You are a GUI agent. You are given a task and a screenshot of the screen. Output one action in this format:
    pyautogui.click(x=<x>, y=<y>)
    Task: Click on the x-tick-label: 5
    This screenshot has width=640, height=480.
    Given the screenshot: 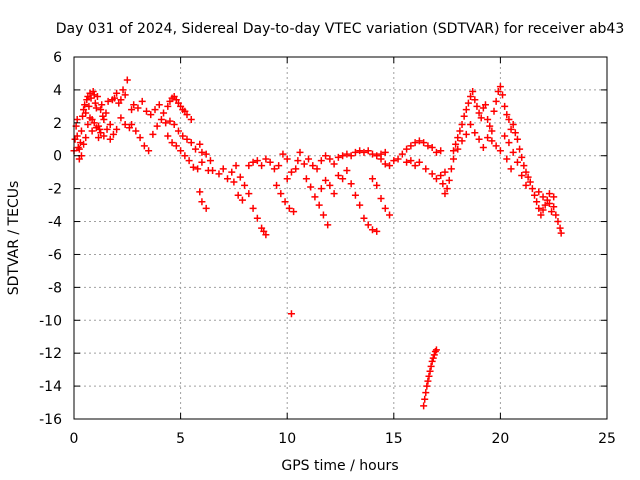 What is the action you would take?
    pyautogui.click(x=180, y=439)
    